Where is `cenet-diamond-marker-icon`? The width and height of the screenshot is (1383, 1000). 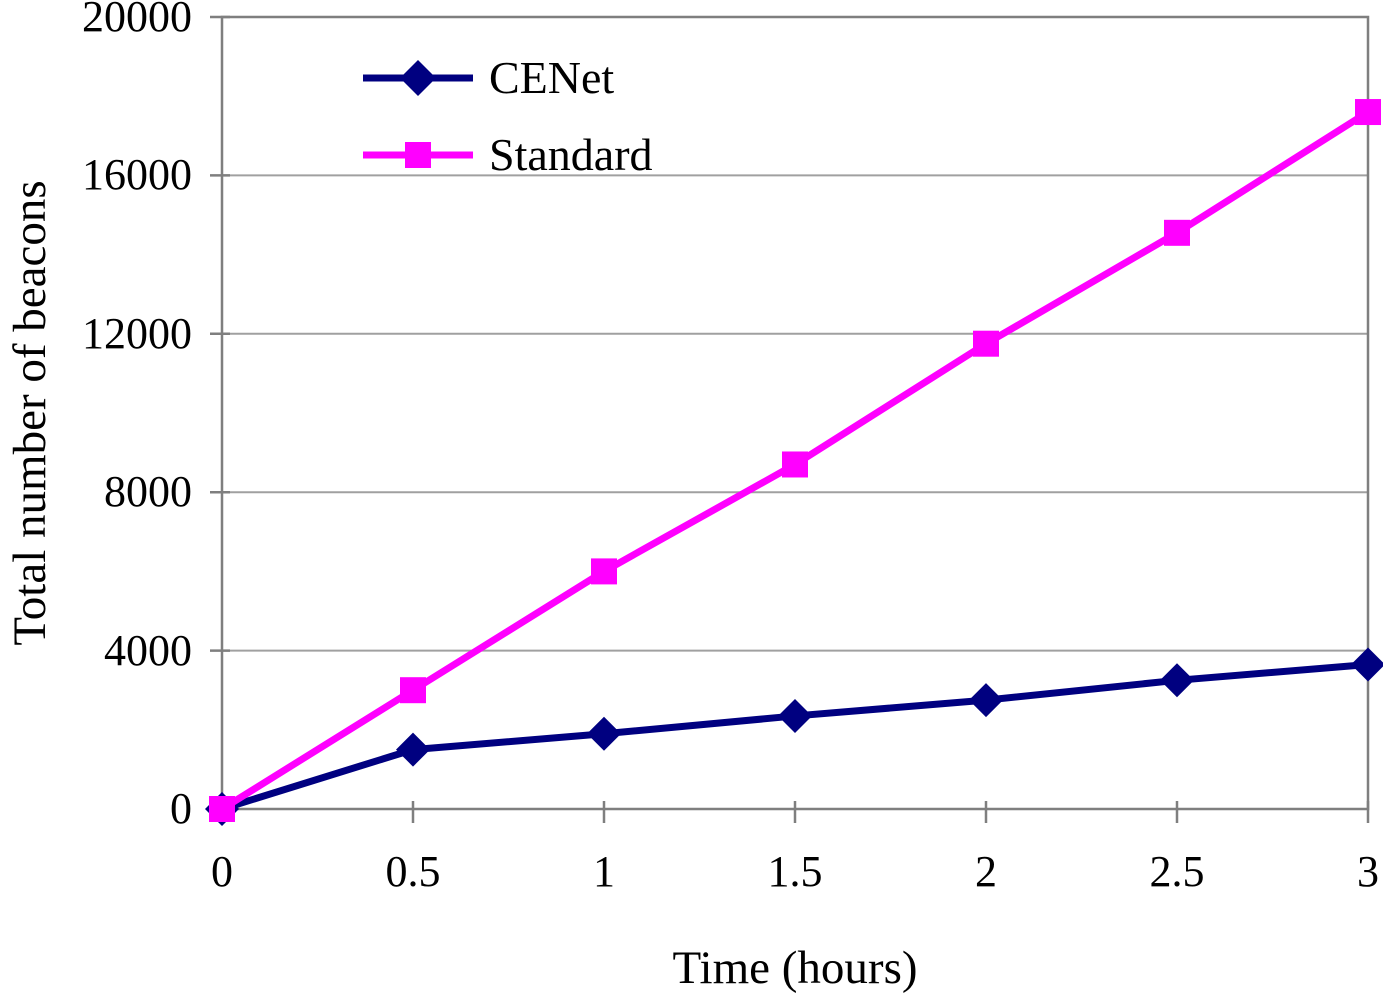 cenet-diamond-marker-icon is located at coordinates (418, 78).